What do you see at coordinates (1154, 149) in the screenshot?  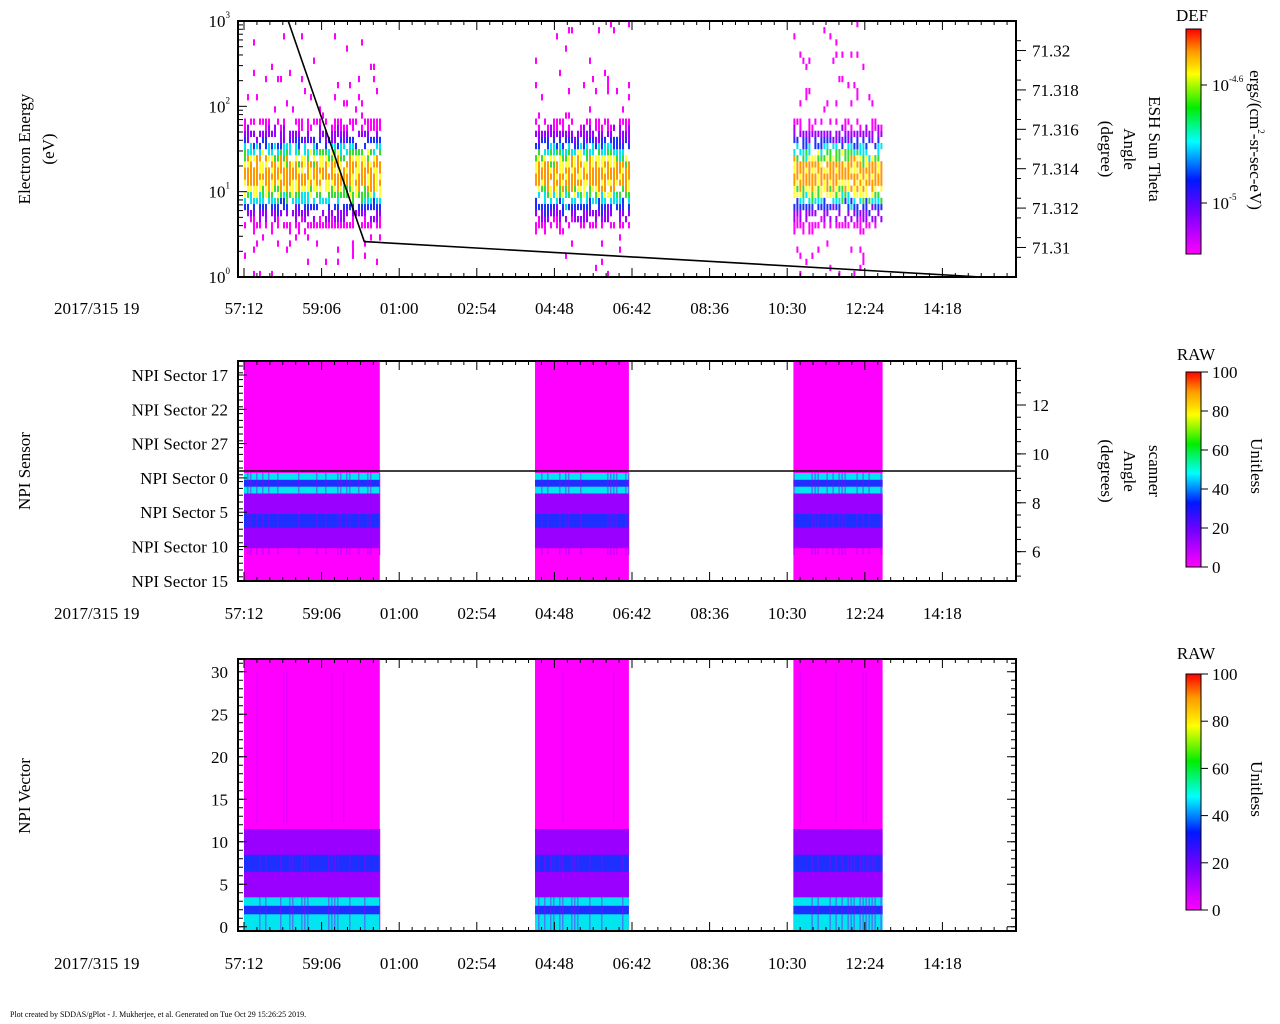 I see `p1-right-label-line1: ESH Sun Theta` at bounding box center [1154, 149].